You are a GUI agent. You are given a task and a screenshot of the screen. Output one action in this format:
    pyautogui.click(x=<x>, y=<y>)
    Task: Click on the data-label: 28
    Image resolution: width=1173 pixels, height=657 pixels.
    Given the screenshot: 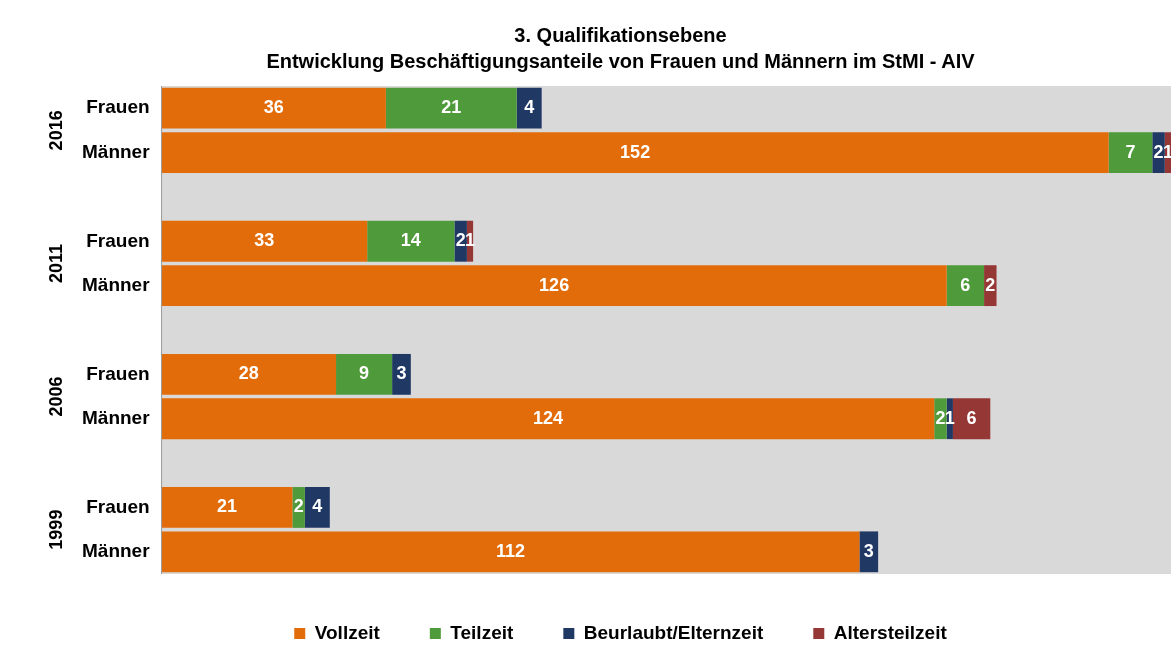 What is the action you would take?
    pyautogui.click(x=248, y=373)
    